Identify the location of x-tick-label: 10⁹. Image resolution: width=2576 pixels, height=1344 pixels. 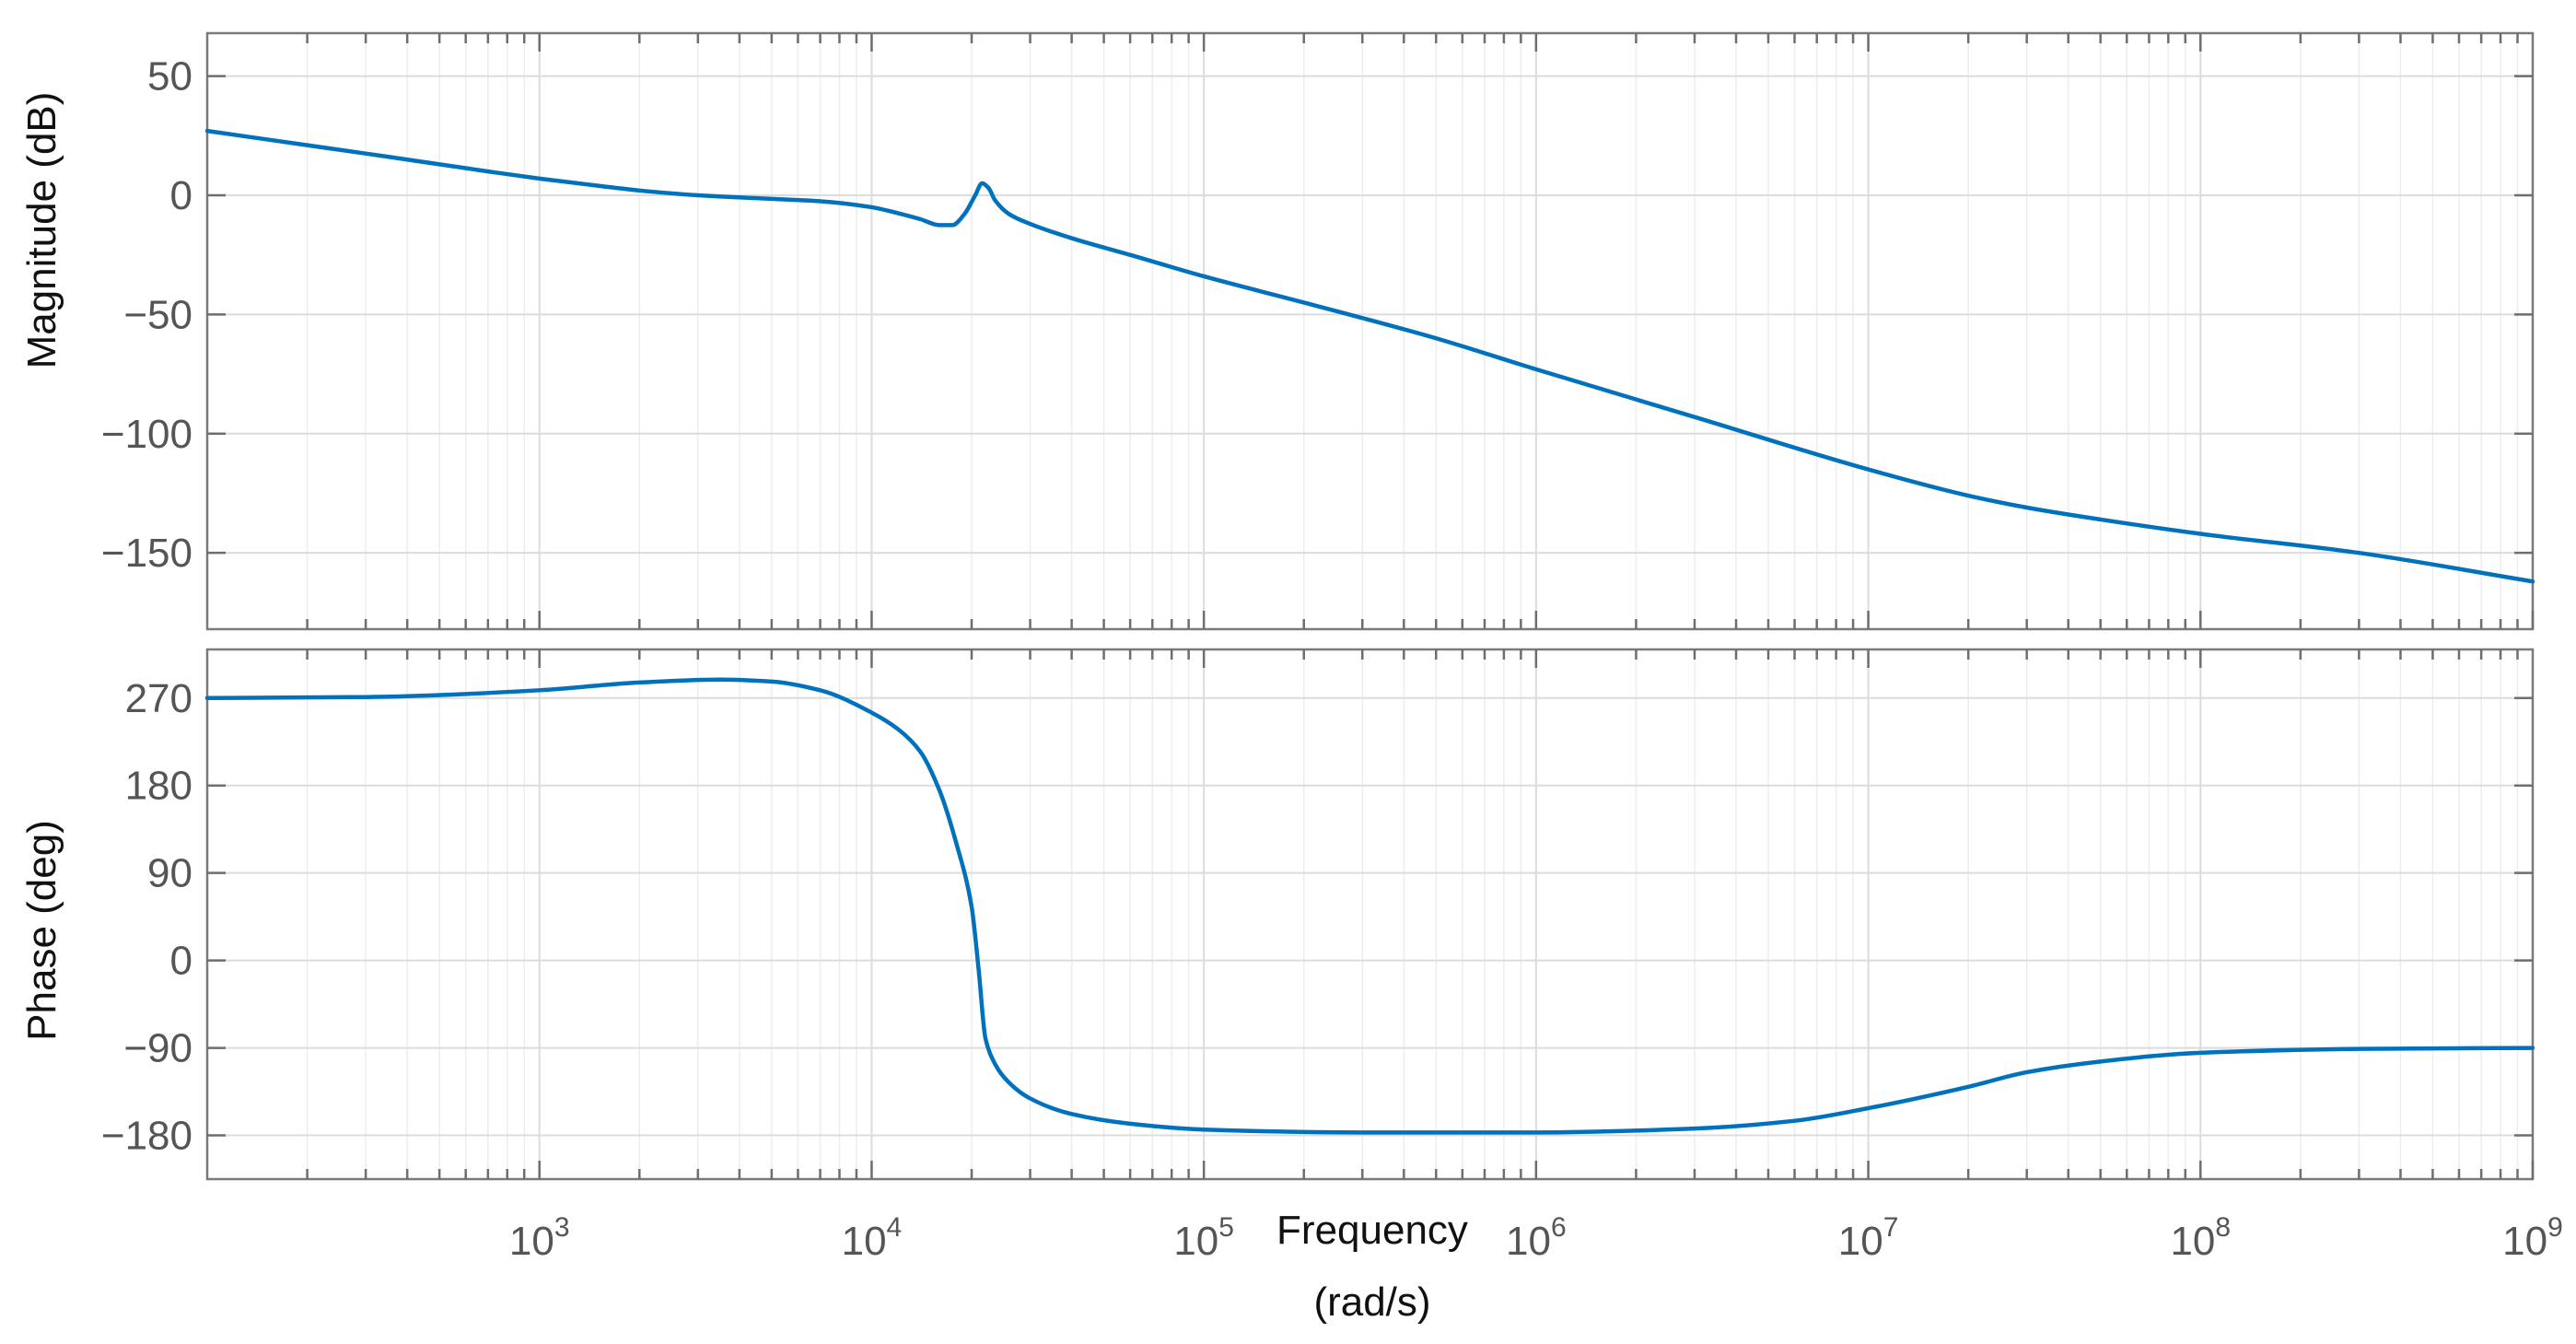
(2532, 1238).